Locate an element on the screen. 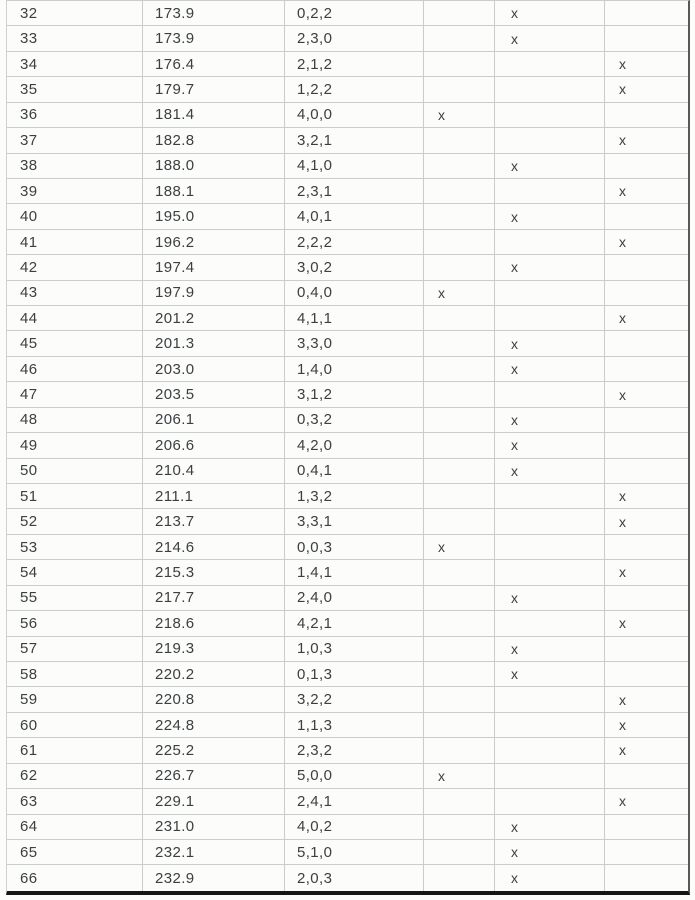 Image resolution: width=695 pixels, height=900 pixels. cell-combo: 1,3,2 is located at coordinates (354, 496).